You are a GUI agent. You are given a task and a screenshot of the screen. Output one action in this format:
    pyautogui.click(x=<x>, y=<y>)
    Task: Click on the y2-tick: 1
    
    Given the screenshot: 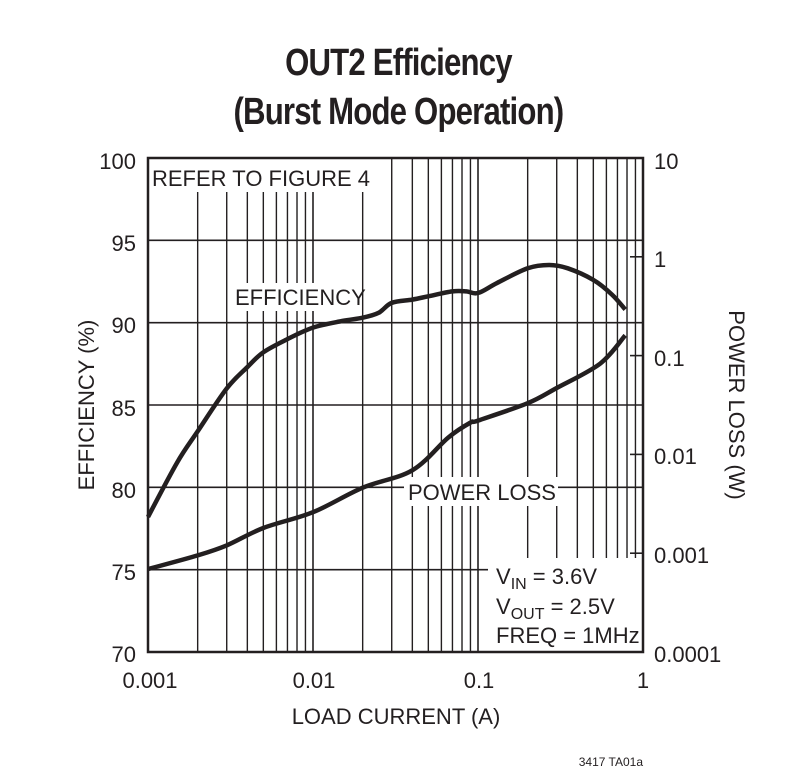 What is the action you would take?
    pyautogui.click(x=660, y=259)
    